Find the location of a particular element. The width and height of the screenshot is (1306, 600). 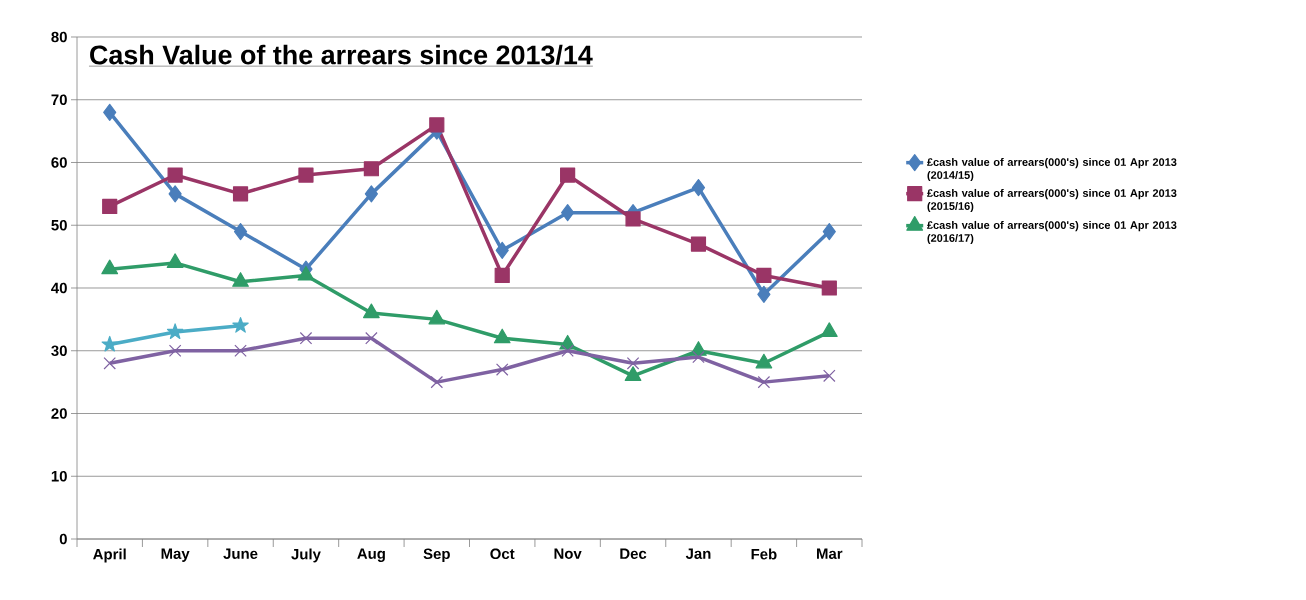

x-tick-label: Sep is located at coordinates (436, 555).